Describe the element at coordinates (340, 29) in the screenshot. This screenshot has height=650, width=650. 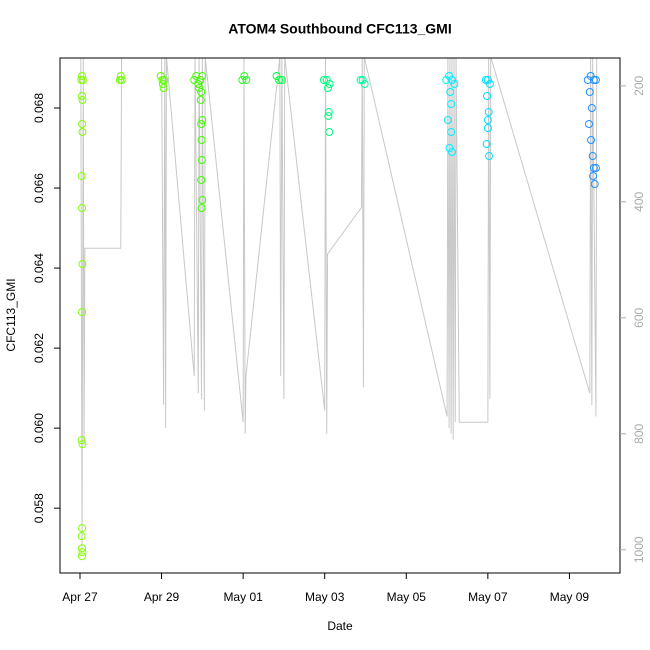
I see `chart-title: ATOM4 Southbound CFC113_GMI` at that location.